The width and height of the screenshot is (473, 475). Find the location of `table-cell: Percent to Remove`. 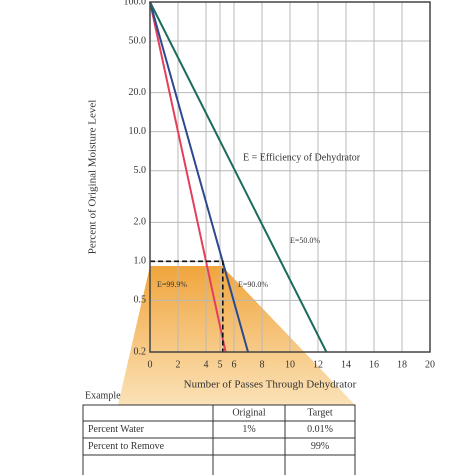

table-cell: Percent to Remove is located at coordinates (126, 446).